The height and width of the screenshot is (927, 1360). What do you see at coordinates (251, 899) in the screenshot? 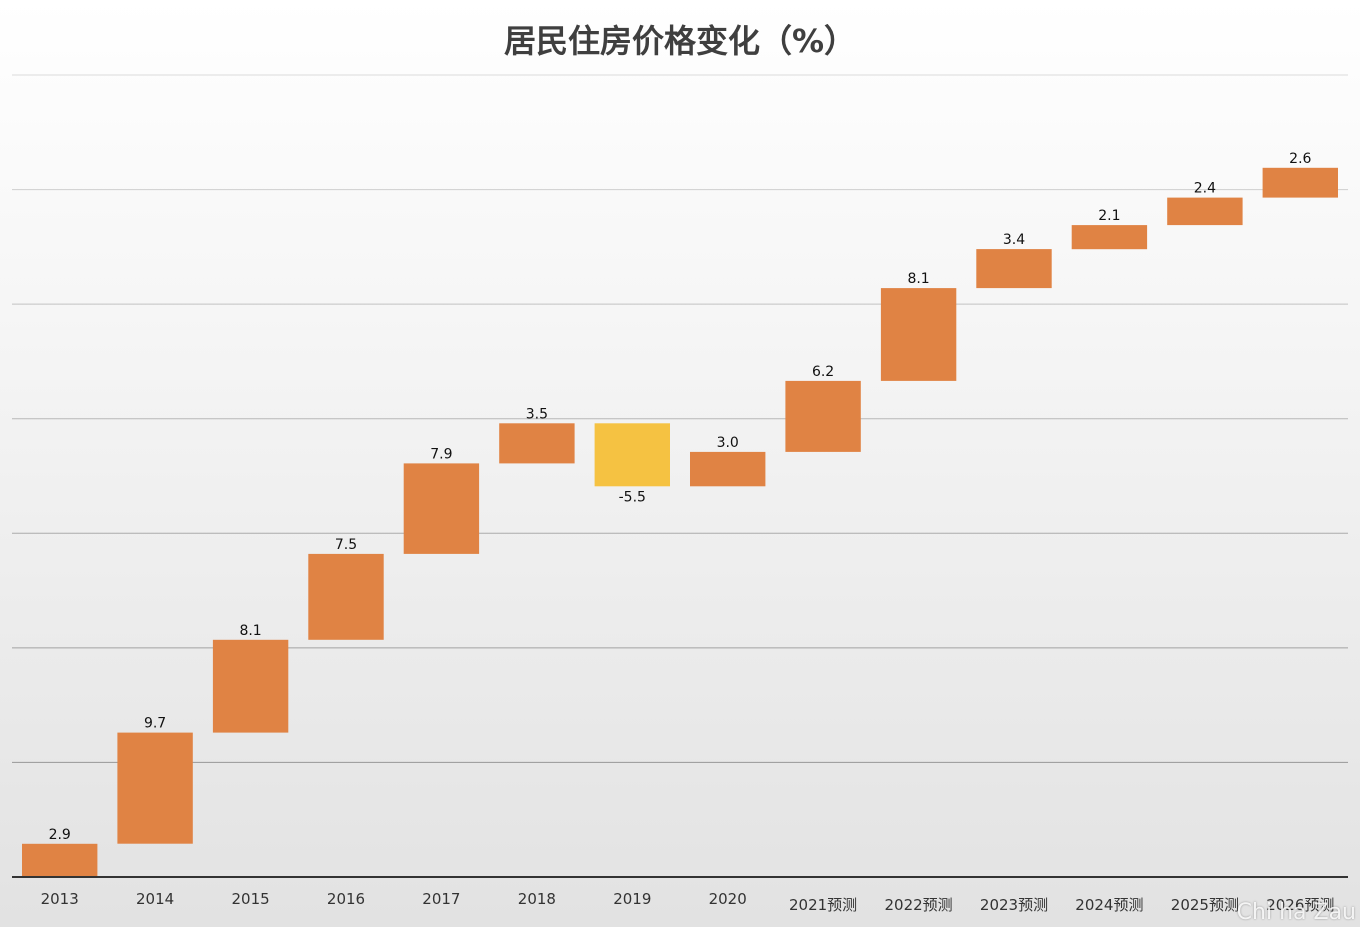
I see `x-tick-label: 2015` at bounding box center [251, 899].